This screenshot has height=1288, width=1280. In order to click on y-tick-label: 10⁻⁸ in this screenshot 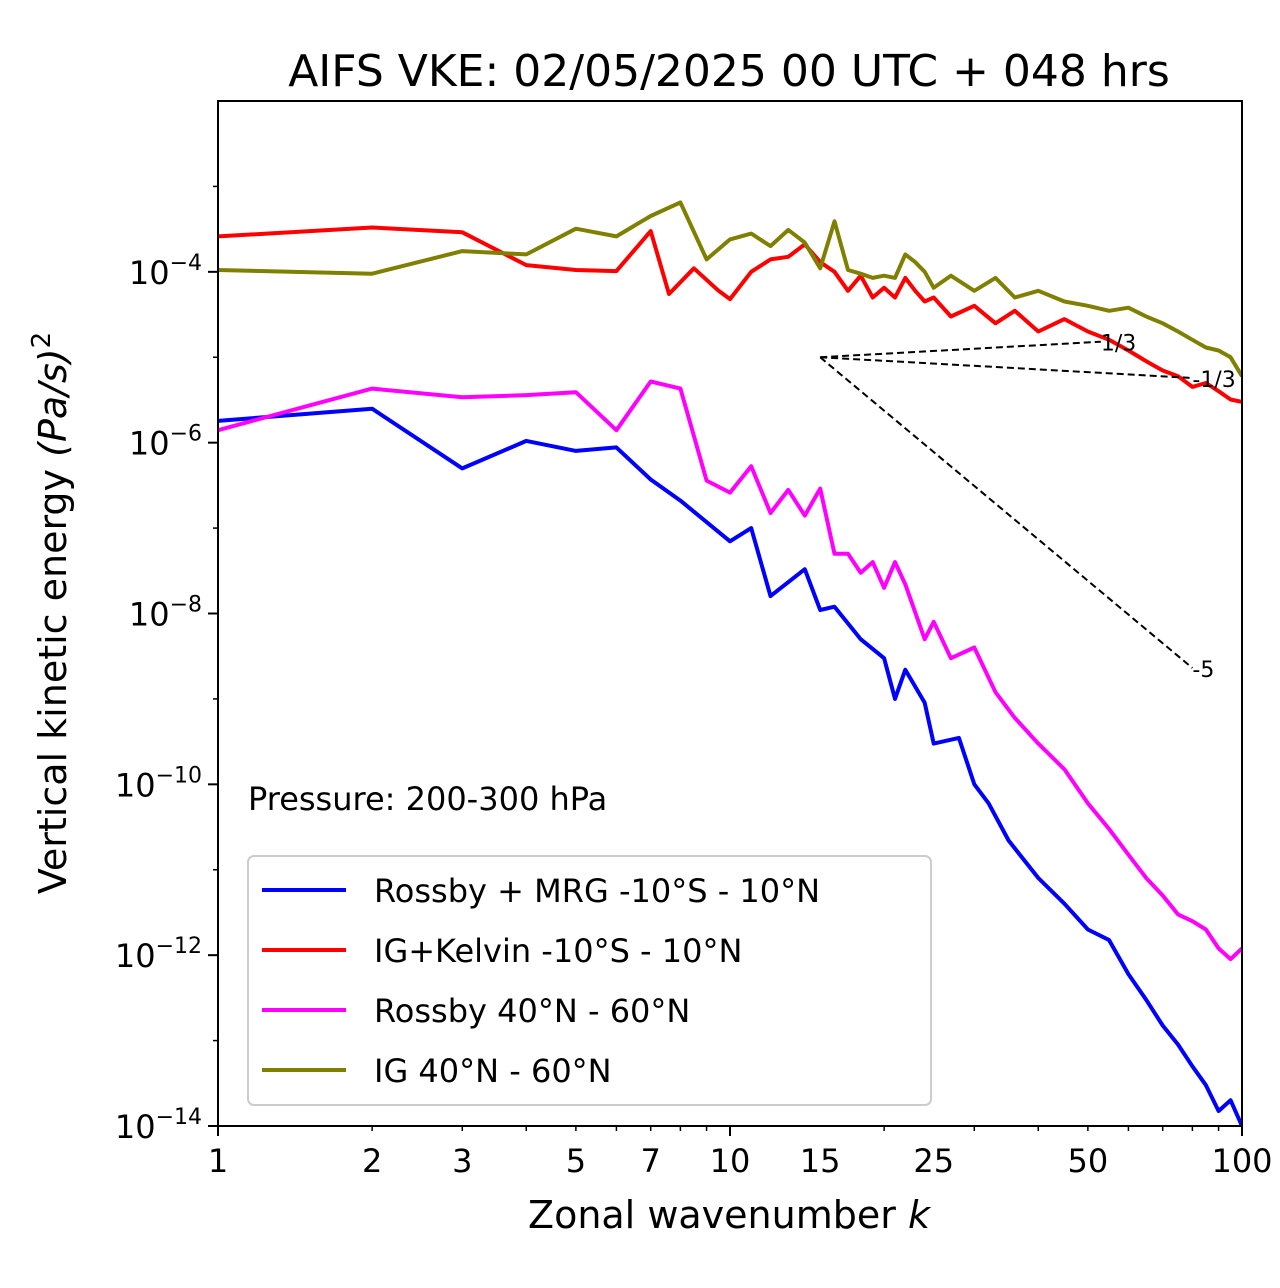, I will do `click(165, 613)`.